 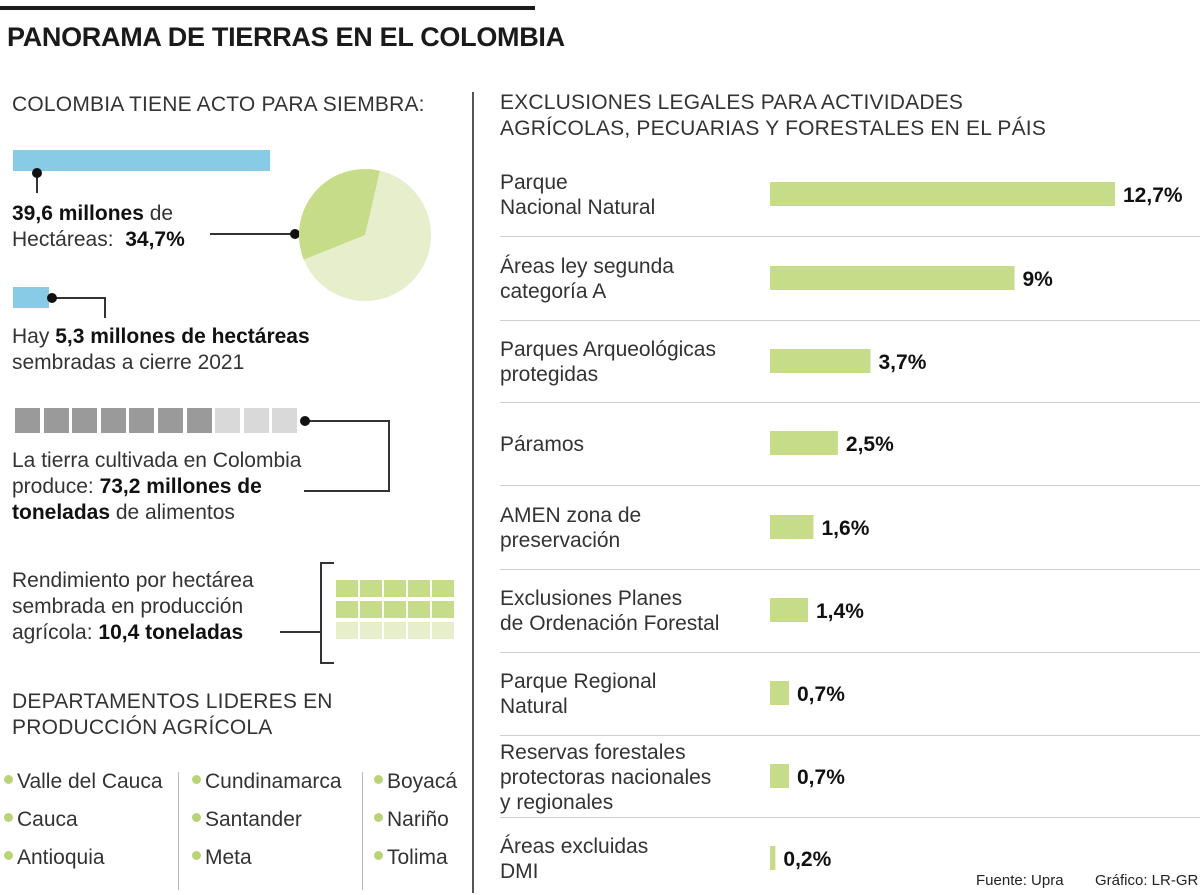 I want to click on category-label: Exclusiones Planes de Ordenación Forestal, so click(x=630, y=611).